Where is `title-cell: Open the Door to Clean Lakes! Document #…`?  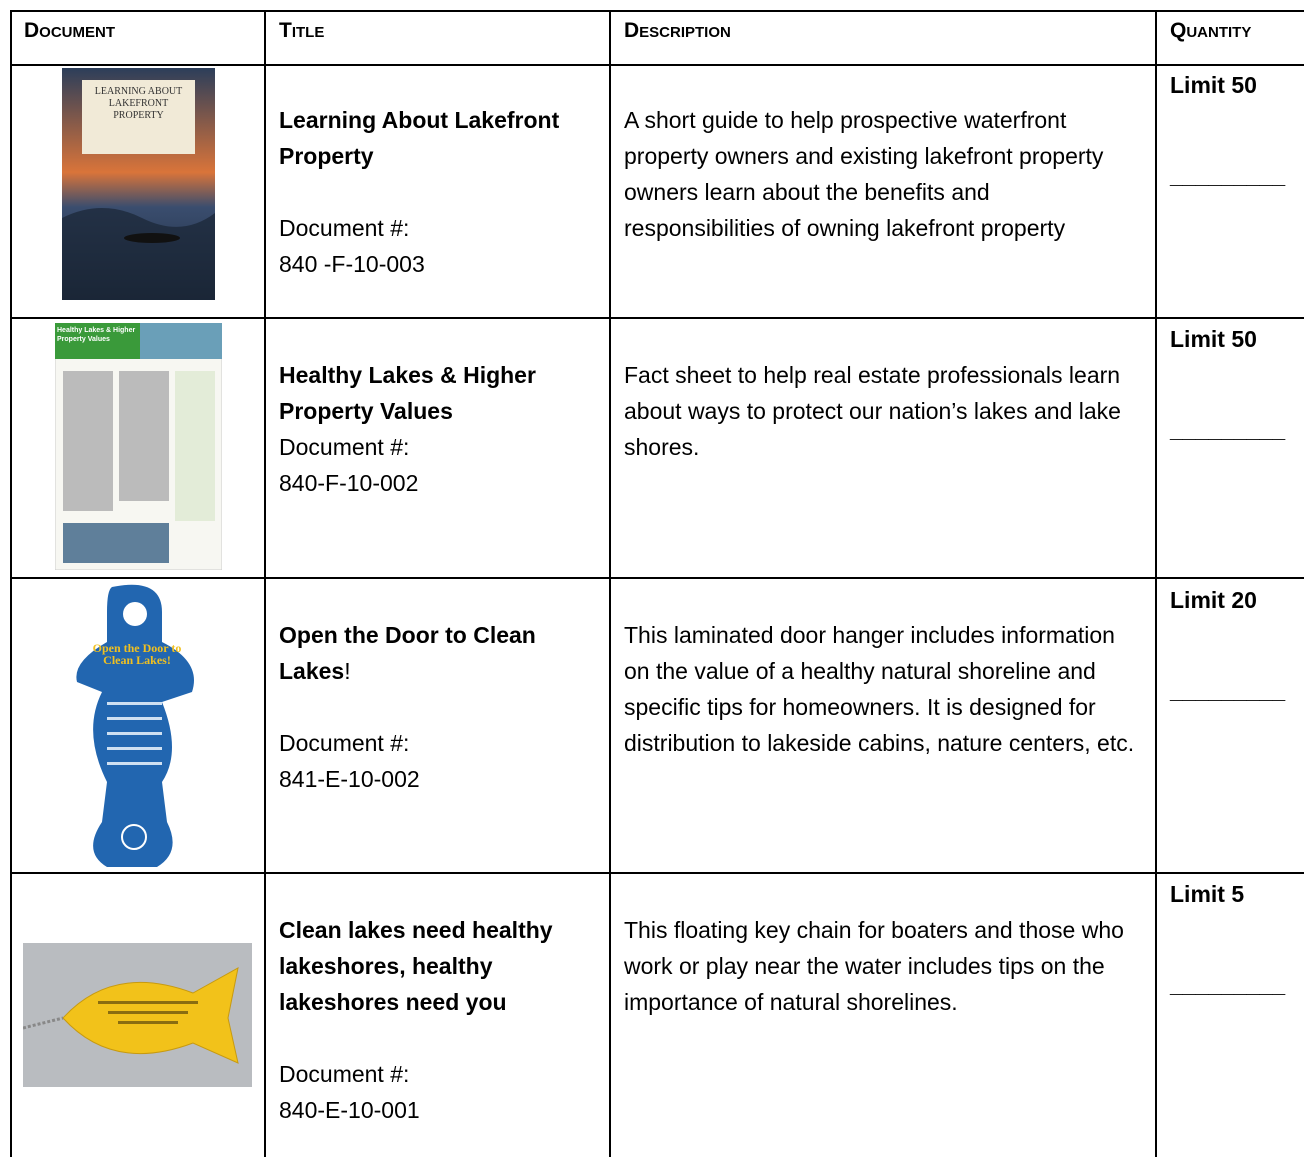 title-cell: Open the Door to Clean Lakes! Document #… is located at coordinates (438, 707).